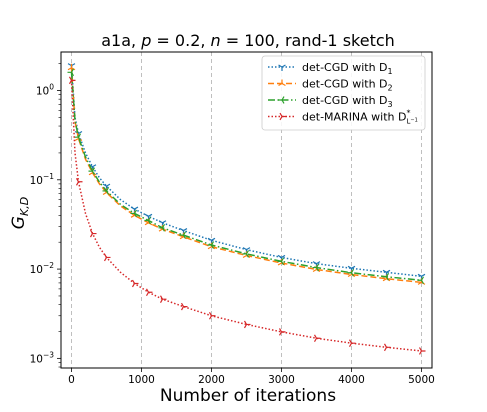  Describe the element at coordinates (421, 380) in the screenshot. I see `x-tick-label: 5000` at that location.